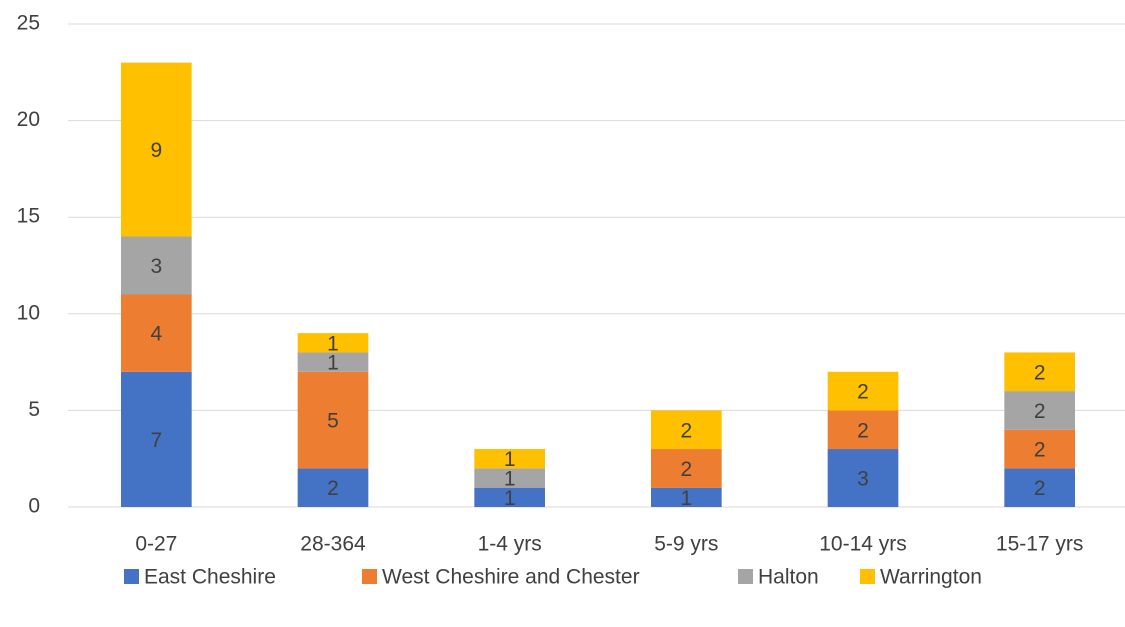  Describe the element at coordinates (34, 409) in the screenshot. I see `y-tick-label: 5` at that location.